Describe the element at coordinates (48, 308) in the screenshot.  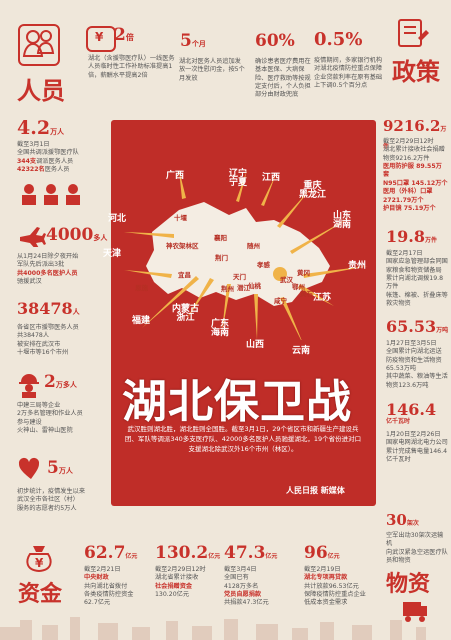
I see `stat-personnel-3: 38478人` at that location.